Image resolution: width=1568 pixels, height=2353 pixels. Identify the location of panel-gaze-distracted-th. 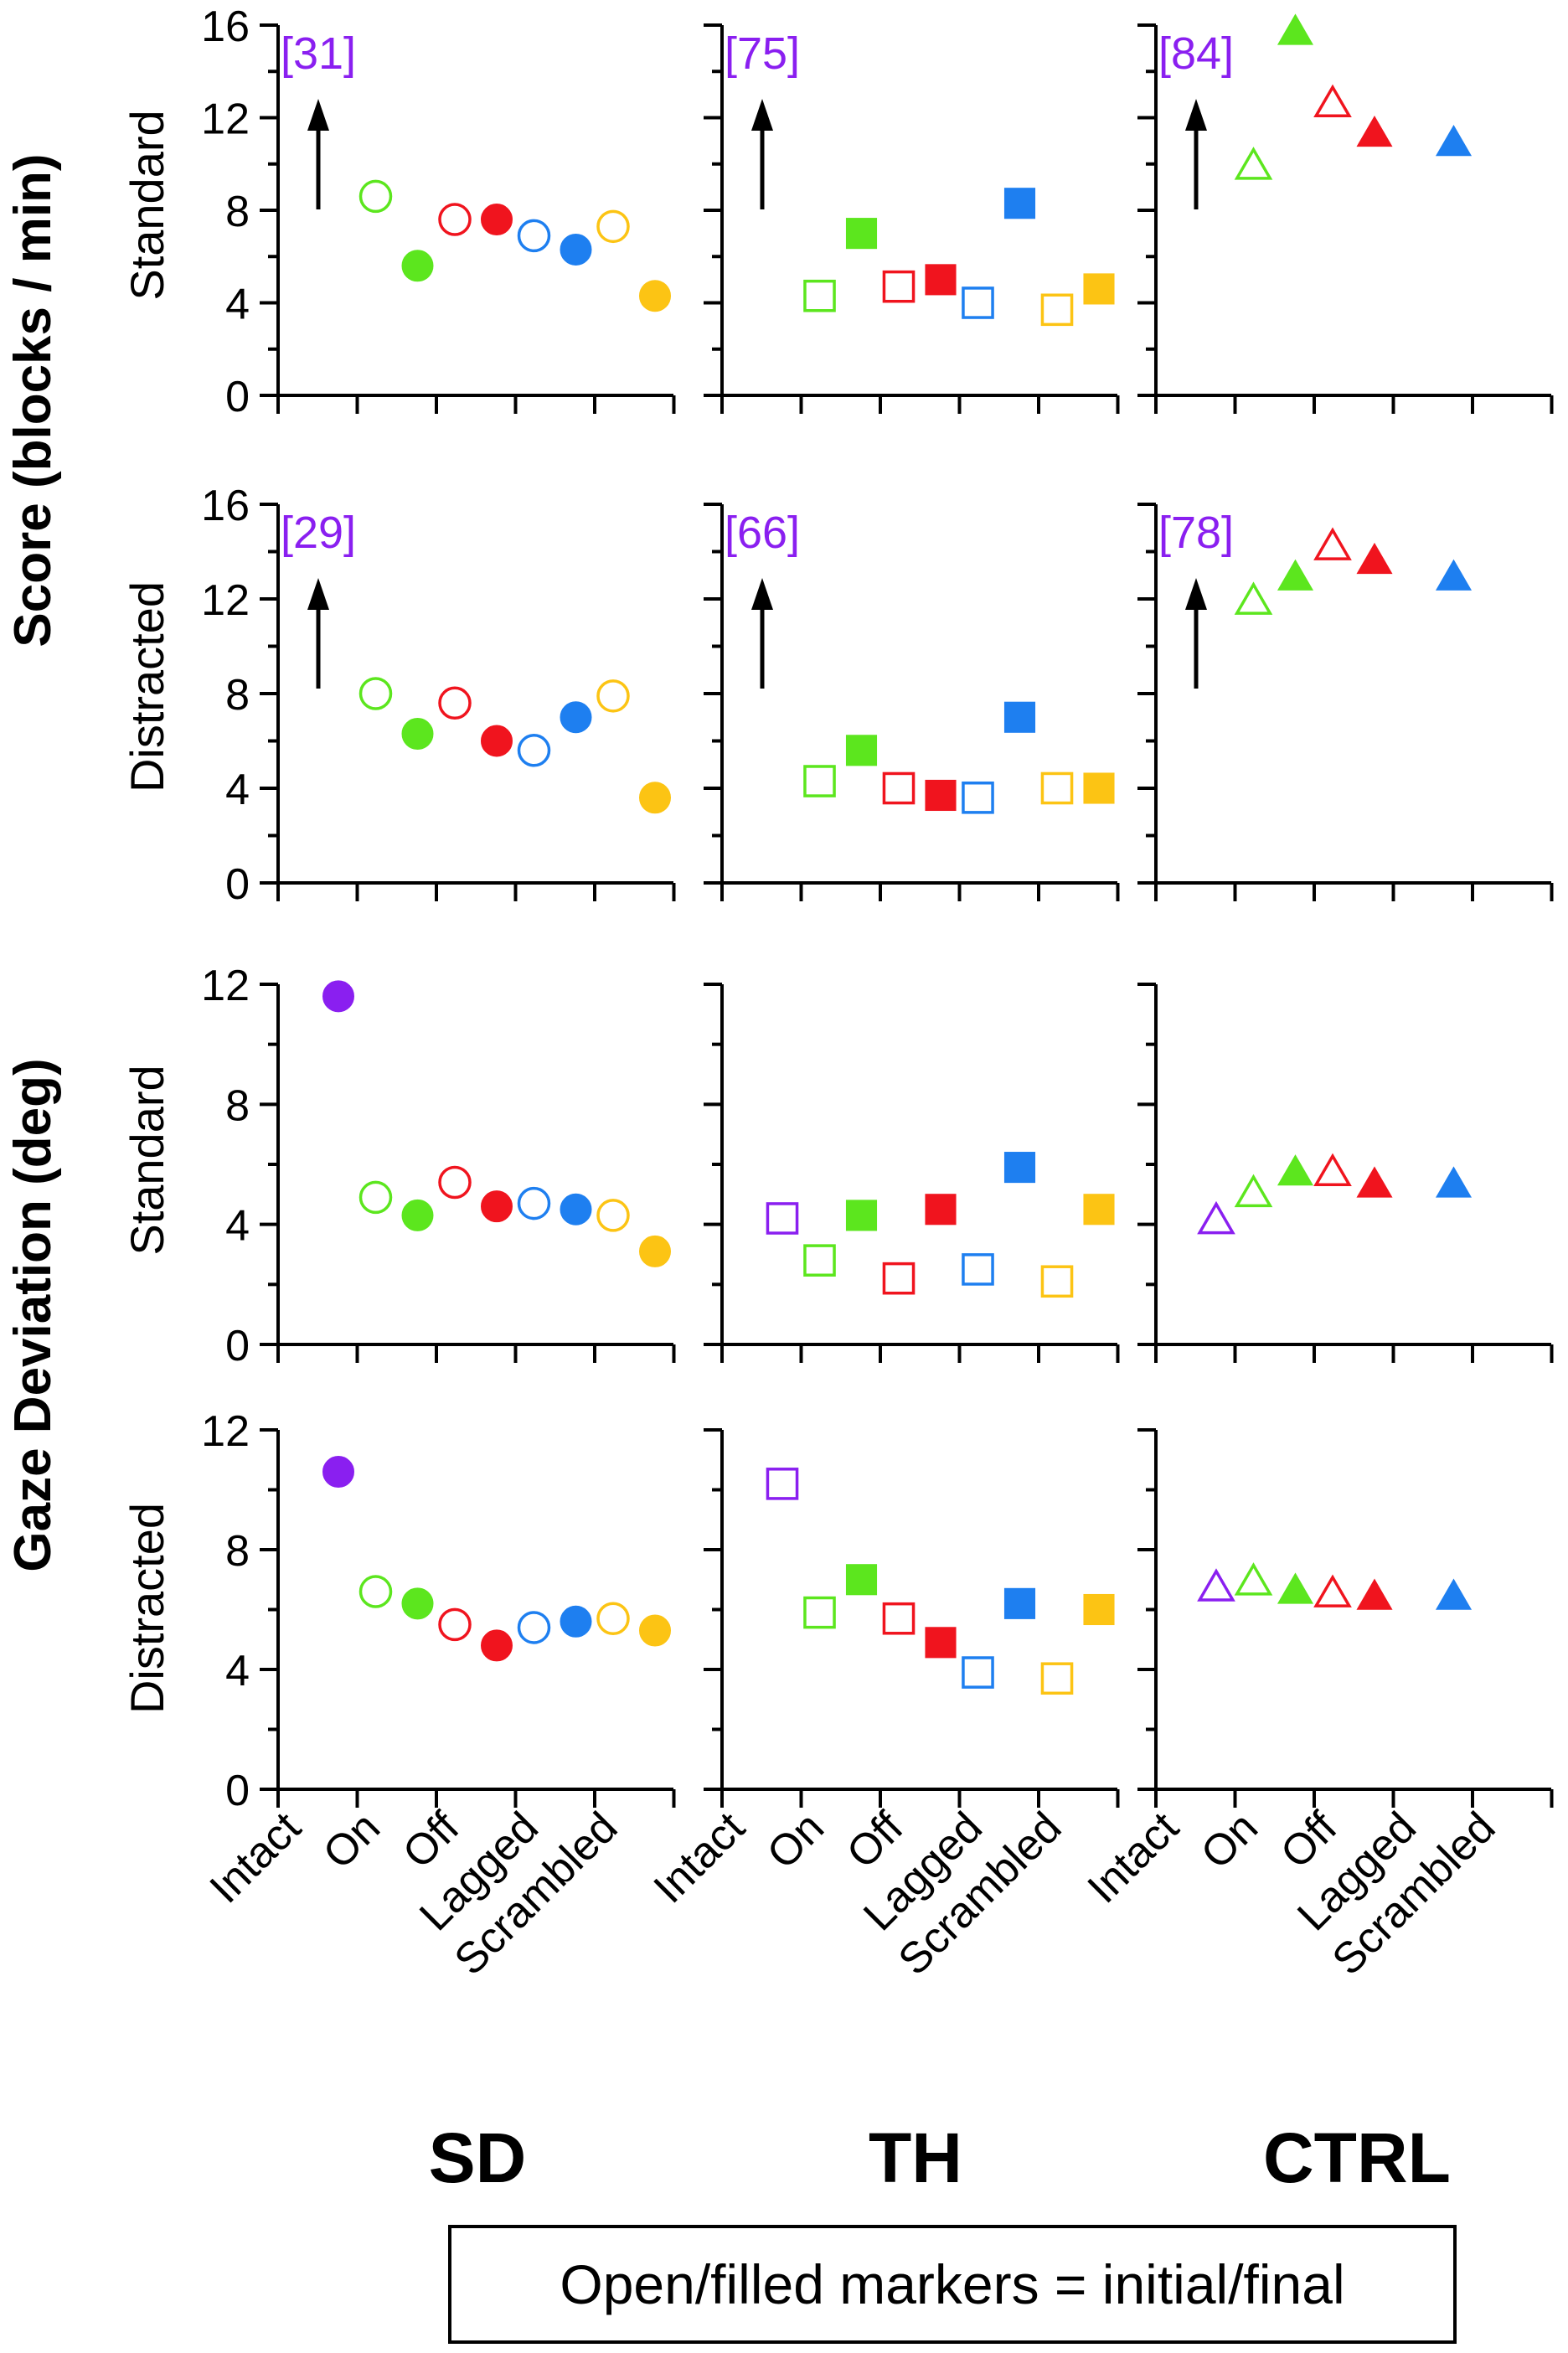
(912, 1618).